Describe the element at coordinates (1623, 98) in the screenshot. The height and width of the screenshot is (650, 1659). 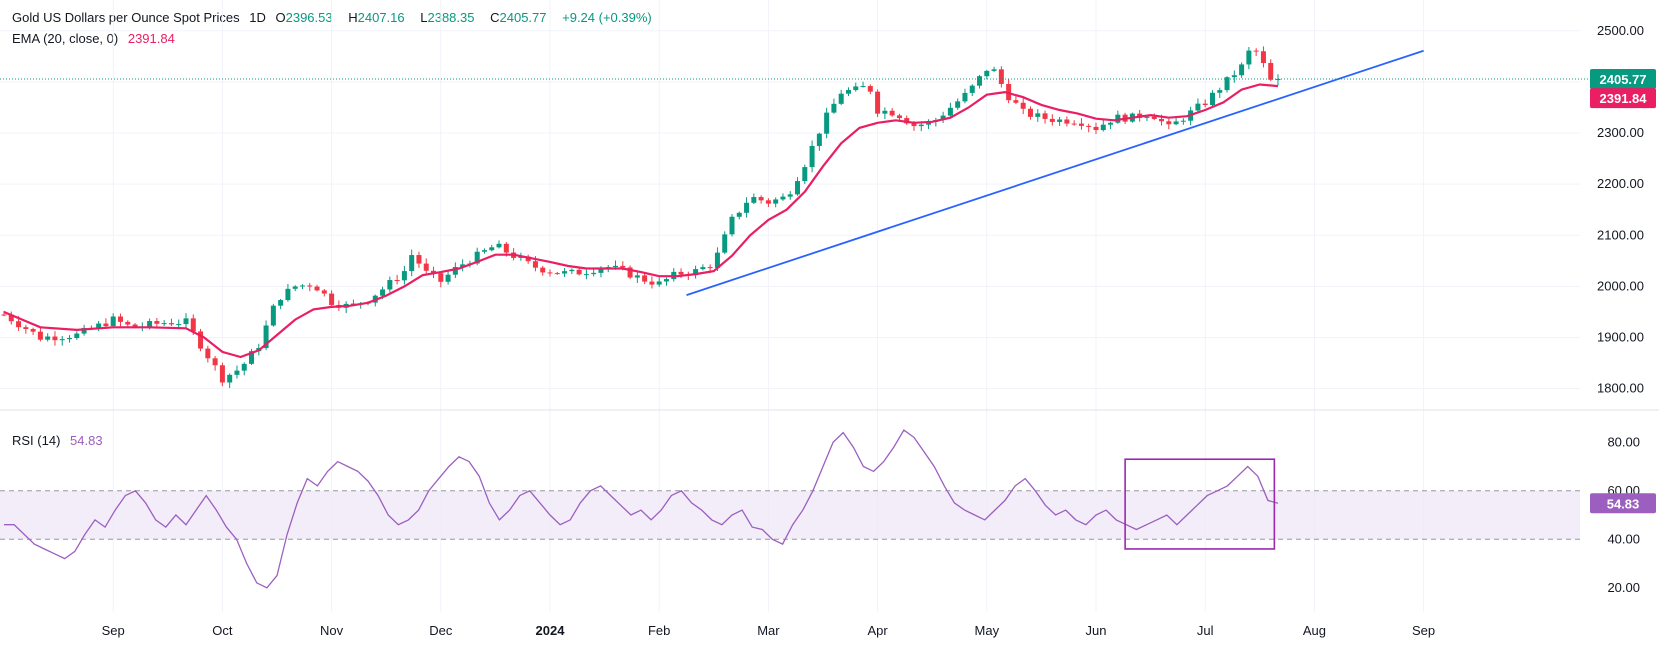
I see `ema-badge: 2391.84` at that location.